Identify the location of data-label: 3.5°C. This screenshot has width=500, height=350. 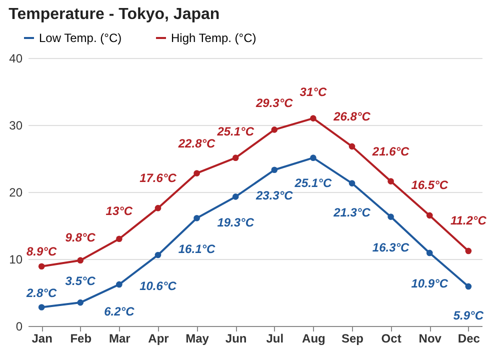
(80, 281).